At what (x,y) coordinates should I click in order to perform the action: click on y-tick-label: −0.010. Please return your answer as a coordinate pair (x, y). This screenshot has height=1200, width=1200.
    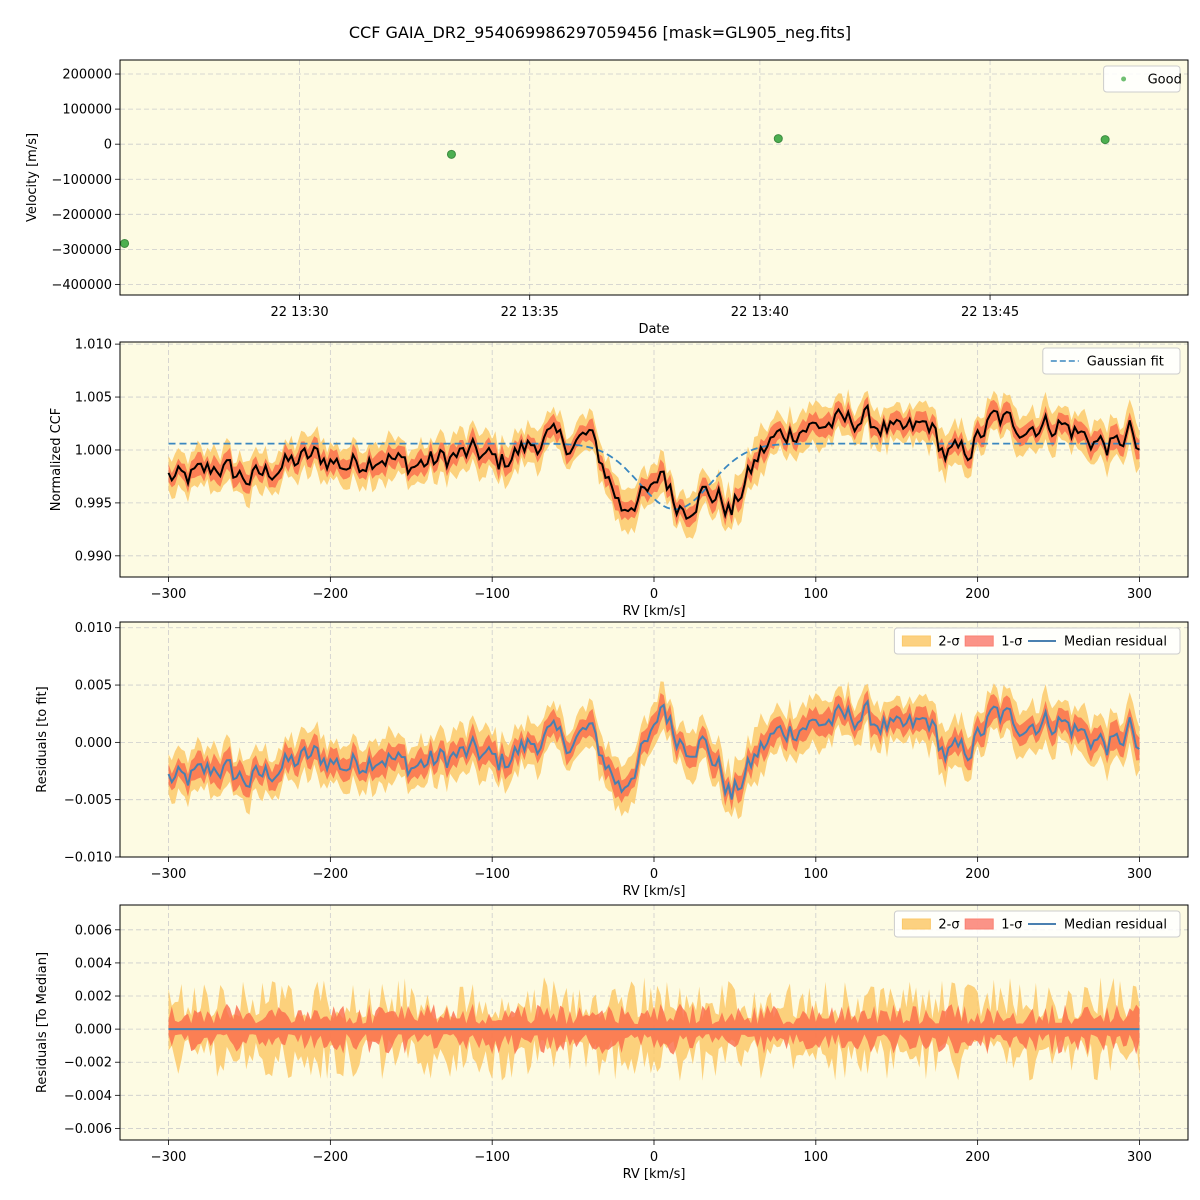
    Looking at the image, I should click on (88, 858).